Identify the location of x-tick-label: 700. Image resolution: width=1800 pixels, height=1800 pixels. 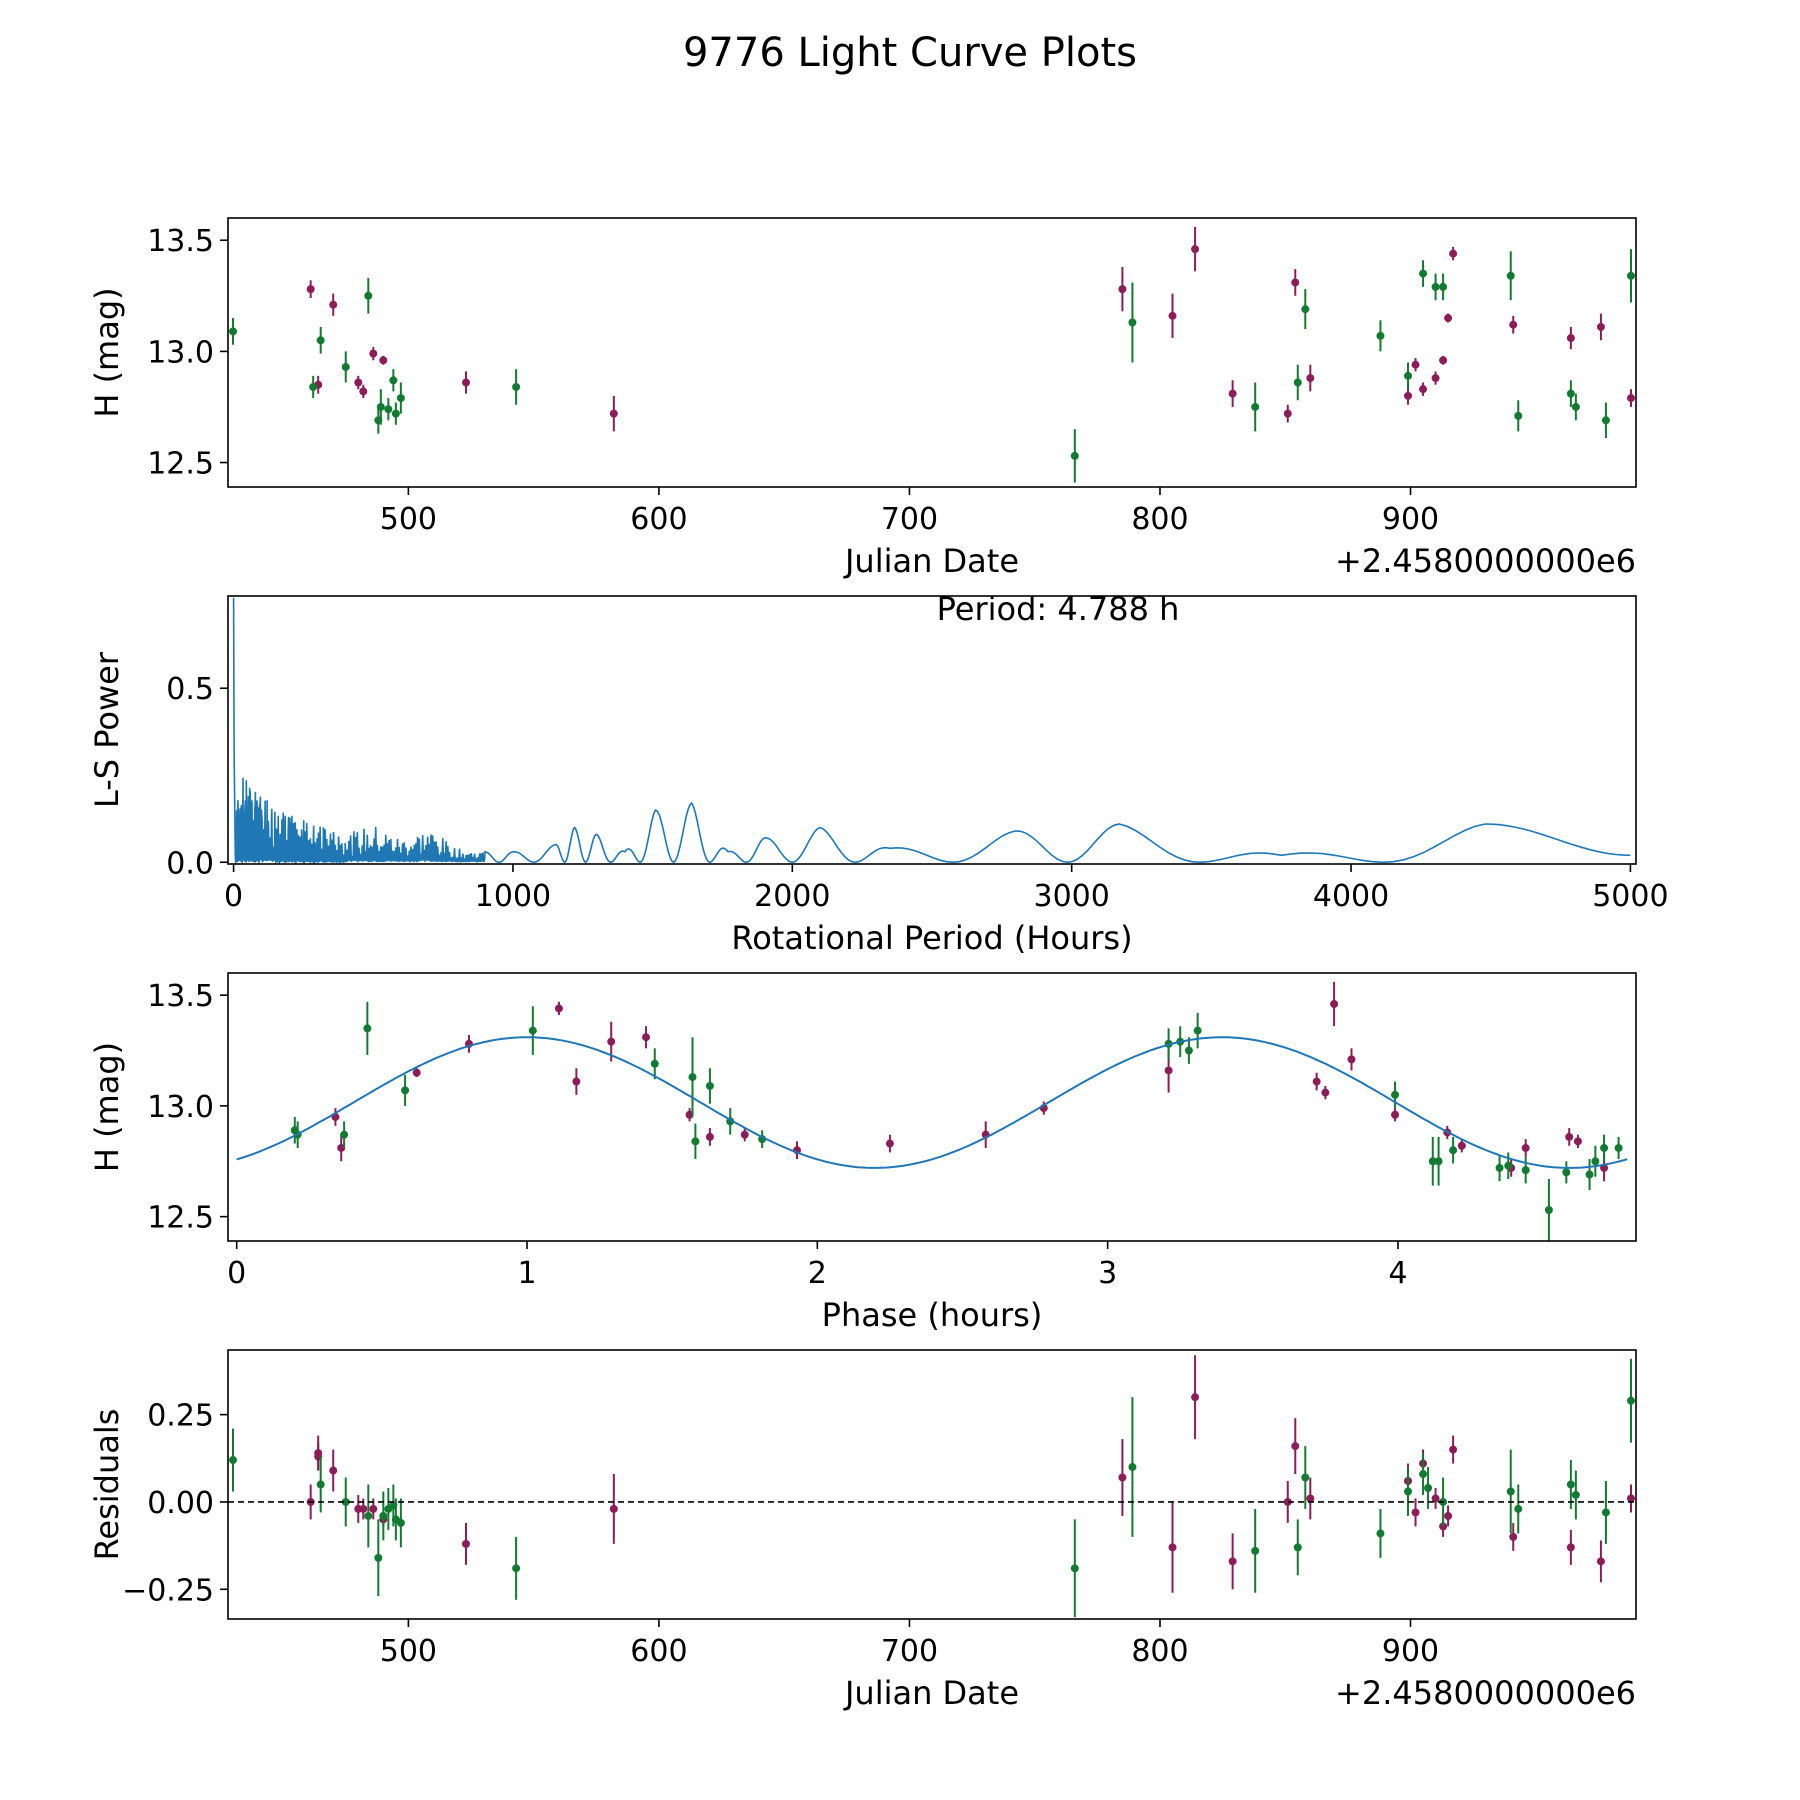
(909, 1651).